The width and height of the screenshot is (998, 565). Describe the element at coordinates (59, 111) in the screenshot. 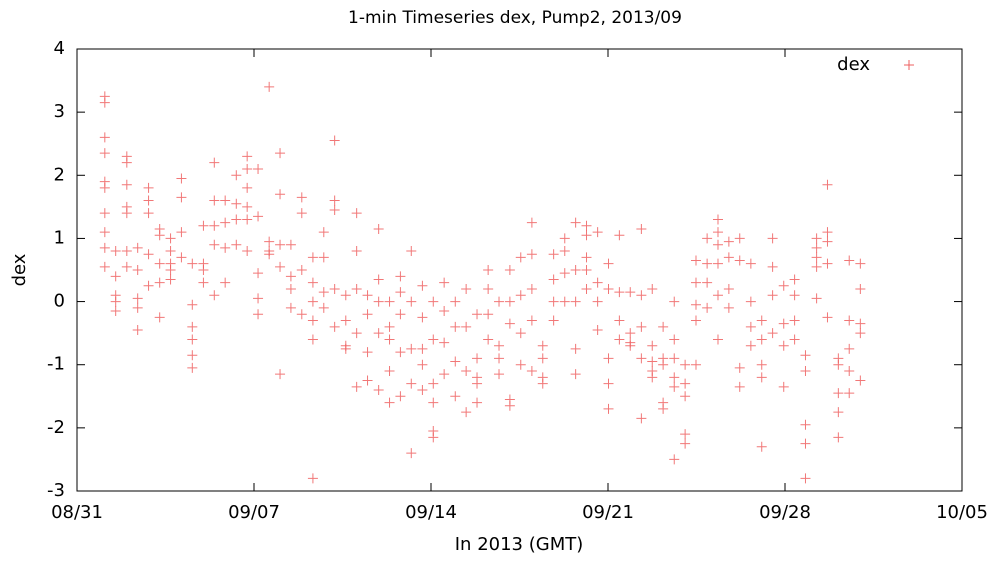

I see `y-tick-label: 3` at that location.